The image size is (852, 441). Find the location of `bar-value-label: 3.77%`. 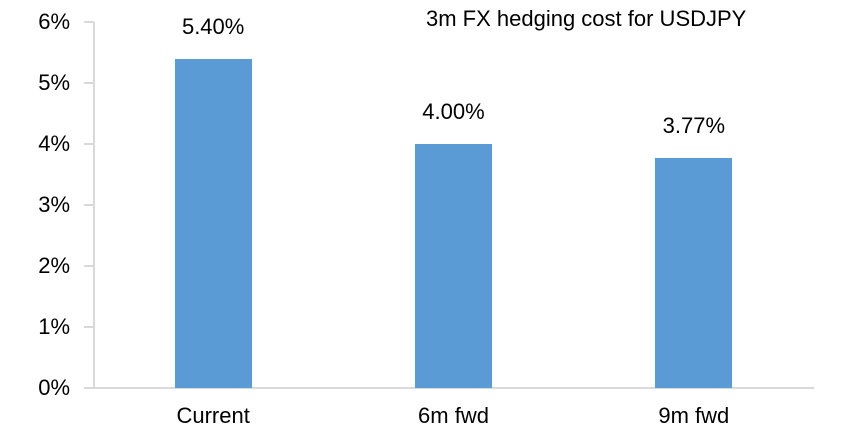

bar-value-label: 3.77% is located at coordinates (694, 126).